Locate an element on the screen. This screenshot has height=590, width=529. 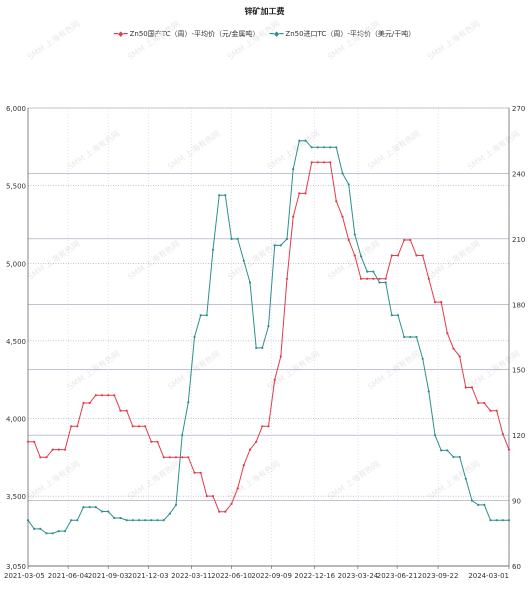
x-tick-label: 2023-03-24 is located at coordinates (358, 576).